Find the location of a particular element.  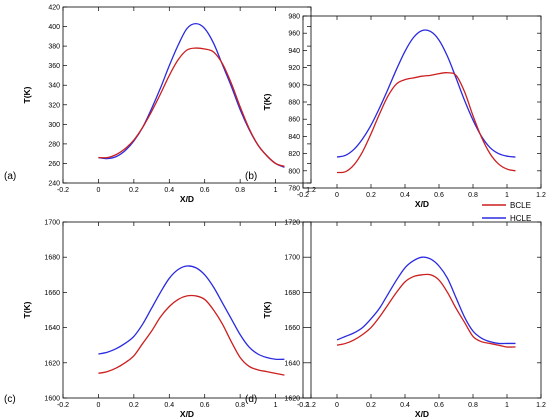

y-tick-label: 280 is located at coordinates (54, 144).